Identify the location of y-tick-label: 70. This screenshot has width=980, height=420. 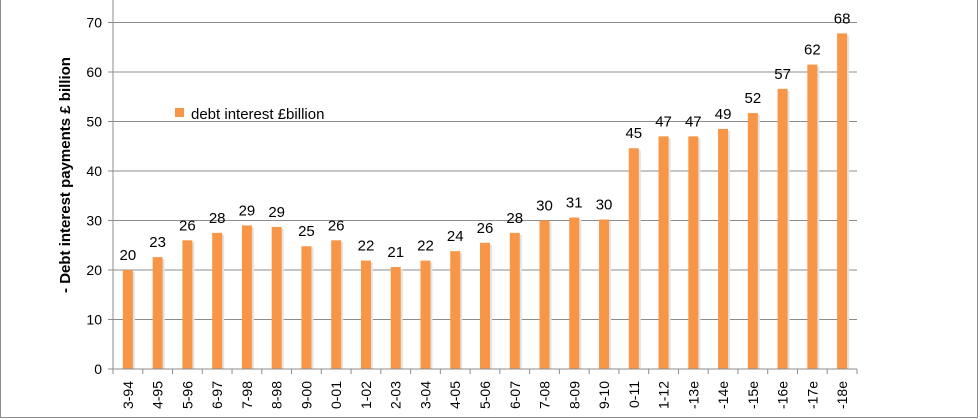
(94, 23).